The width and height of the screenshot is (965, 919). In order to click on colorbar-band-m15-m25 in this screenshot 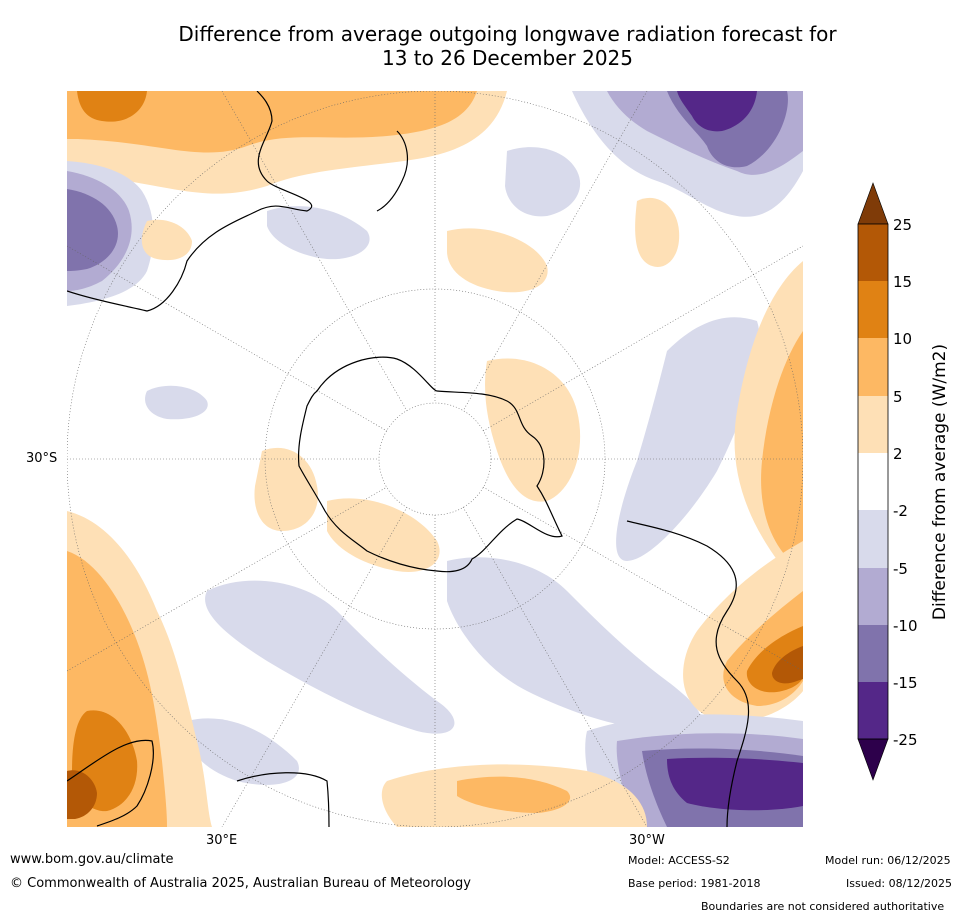, I will do `click(873, 710)`.